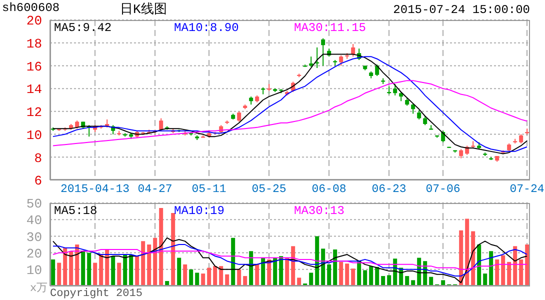 This screenshot has width=545, height=300. I want to click on y-tick-label: 12, so click(34, 112).